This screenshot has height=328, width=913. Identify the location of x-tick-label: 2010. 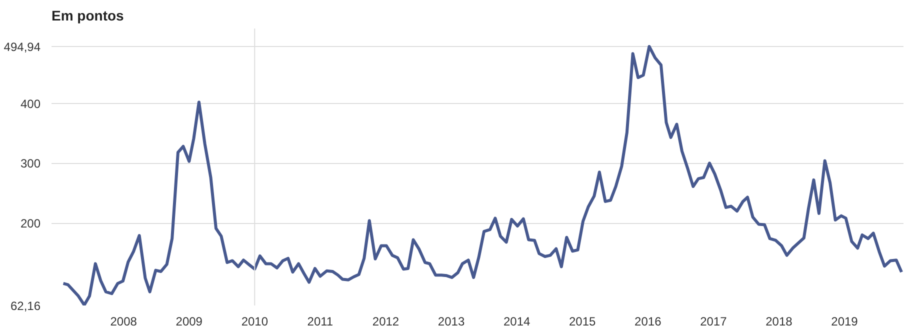
(254, 321).